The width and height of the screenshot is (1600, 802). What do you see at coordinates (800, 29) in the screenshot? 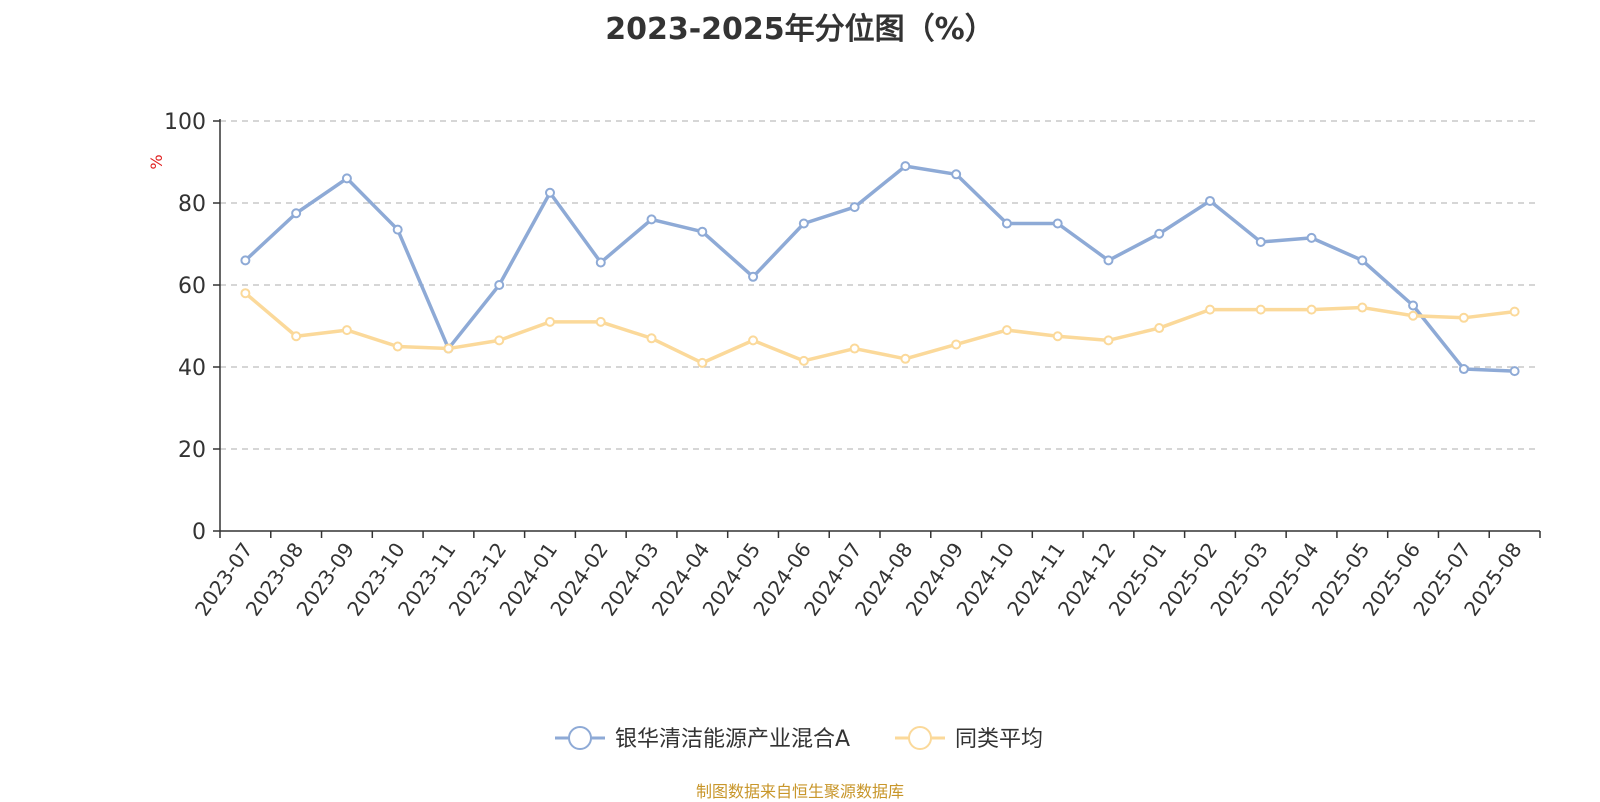
I see `chart-title: 2023-2025年分位图（%）` at bounding box center [800, 29].